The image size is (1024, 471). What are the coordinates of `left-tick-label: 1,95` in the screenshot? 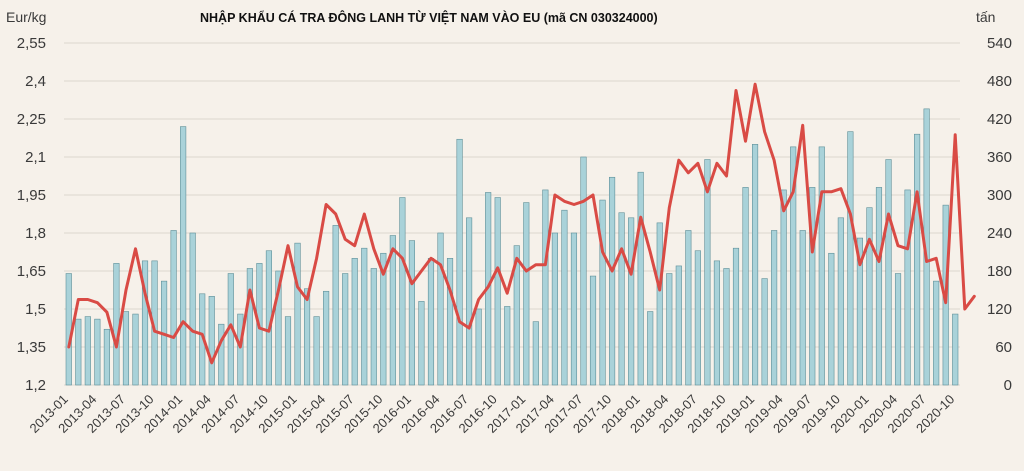 It's located at (31, 195).